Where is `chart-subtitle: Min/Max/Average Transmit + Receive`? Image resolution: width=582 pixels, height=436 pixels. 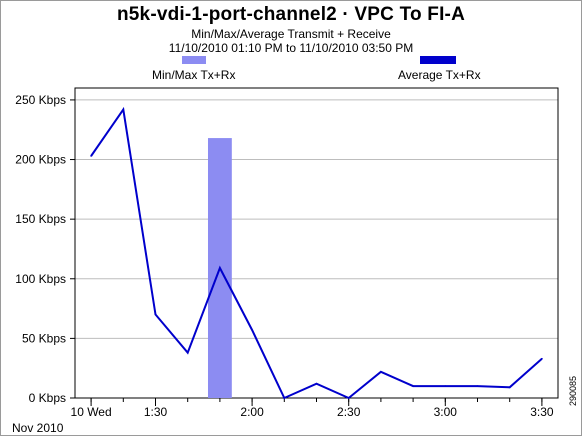
chart-subtitle: Min/Max/Average Transmit + Receive is located at coordinates (291, 34).